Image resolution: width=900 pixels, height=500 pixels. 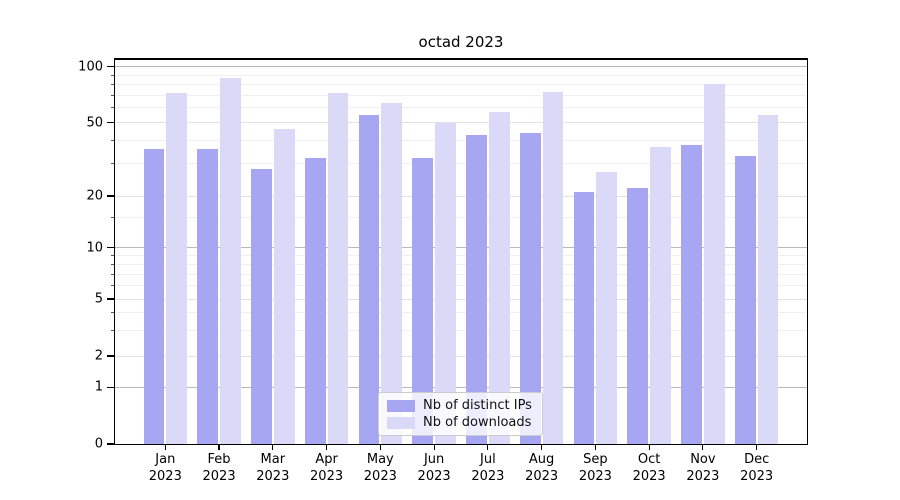 I want to click on y-axis-tick-label: 50, so click(x=94, y=123).